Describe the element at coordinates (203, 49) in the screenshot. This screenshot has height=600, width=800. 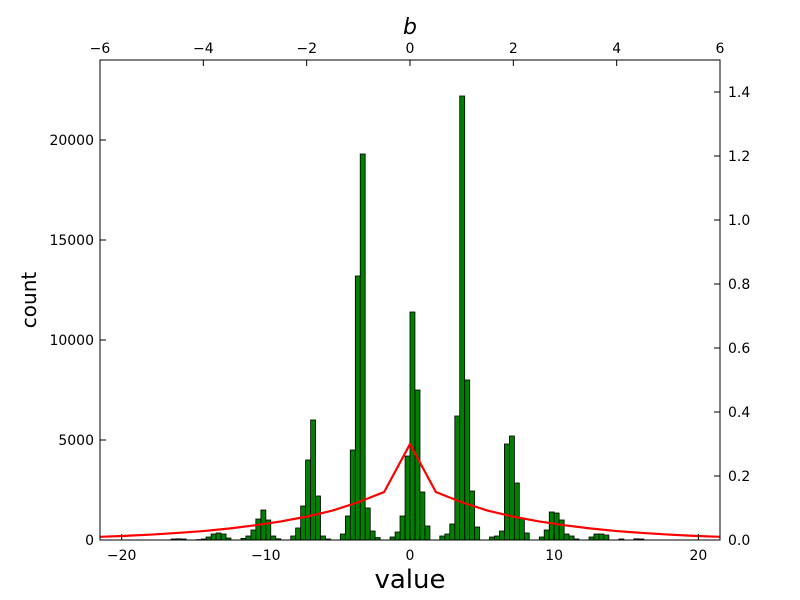
I see `top-tick-label: −4` at that location.